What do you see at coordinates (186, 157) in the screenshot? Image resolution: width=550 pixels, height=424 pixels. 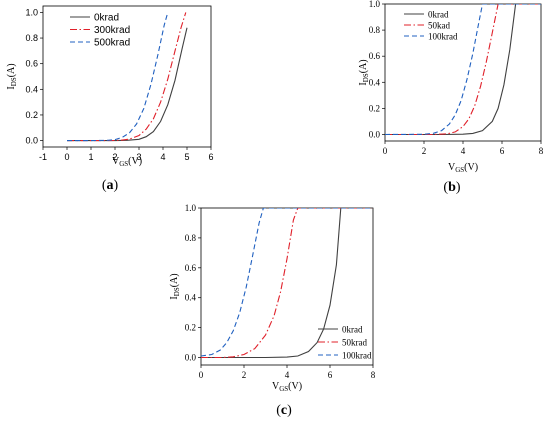 I see `x-tick-label: 5` at bounding box center [186, 157].